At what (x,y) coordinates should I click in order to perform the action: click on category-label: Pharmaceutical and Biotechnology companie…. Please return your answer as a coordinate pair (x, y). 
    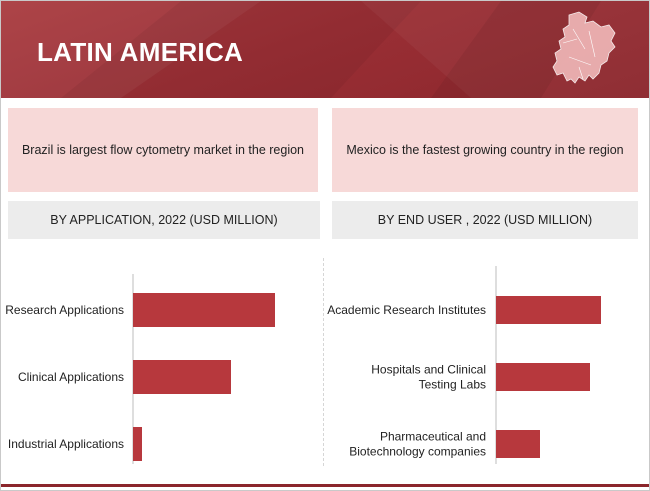
    Looking at the image, I should click on (417, 444).